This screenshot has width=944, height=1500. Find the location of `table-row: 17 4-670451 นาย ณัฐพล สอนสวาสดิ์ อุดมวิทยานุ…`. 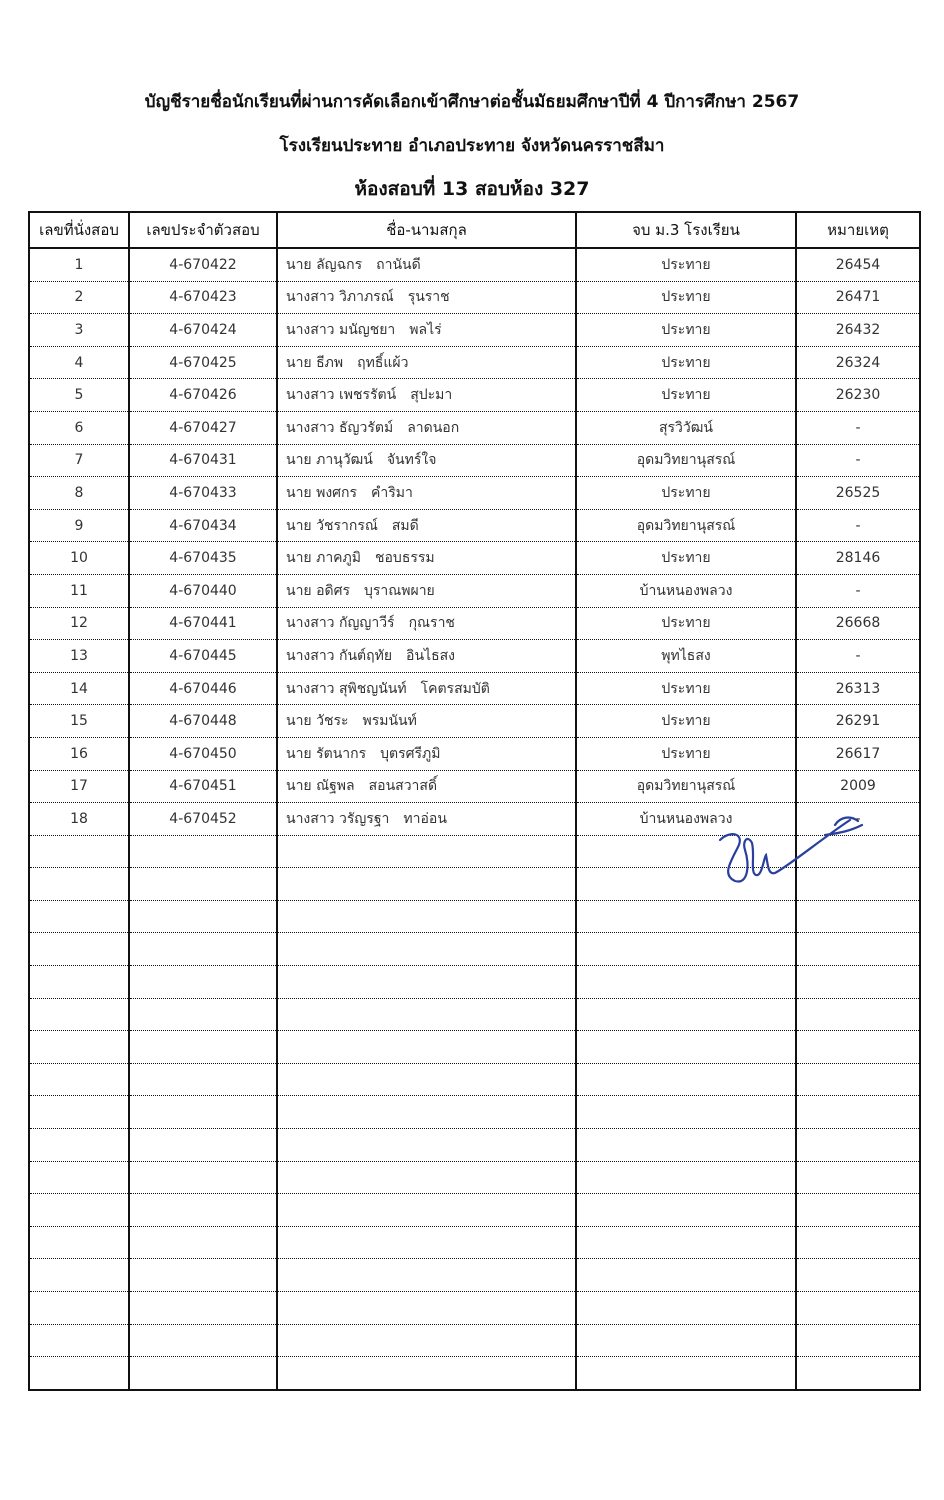

table-row: 17 4-670451 นาย ณัฐพล สอนสวาสดิ์ อุดมวิทยานุ… is located at coordinates (474, 787).